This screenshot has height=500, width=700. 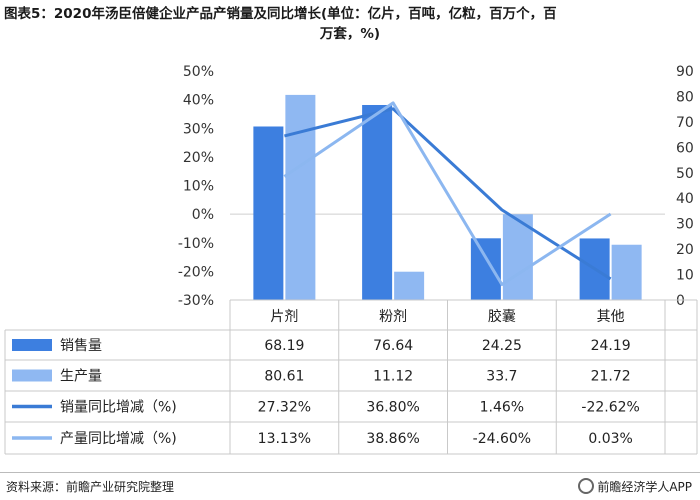 What do you see at coordinates (284, 317) in the screenshot?
I see `category-label: 片剂` at bounding box center [284, 317].